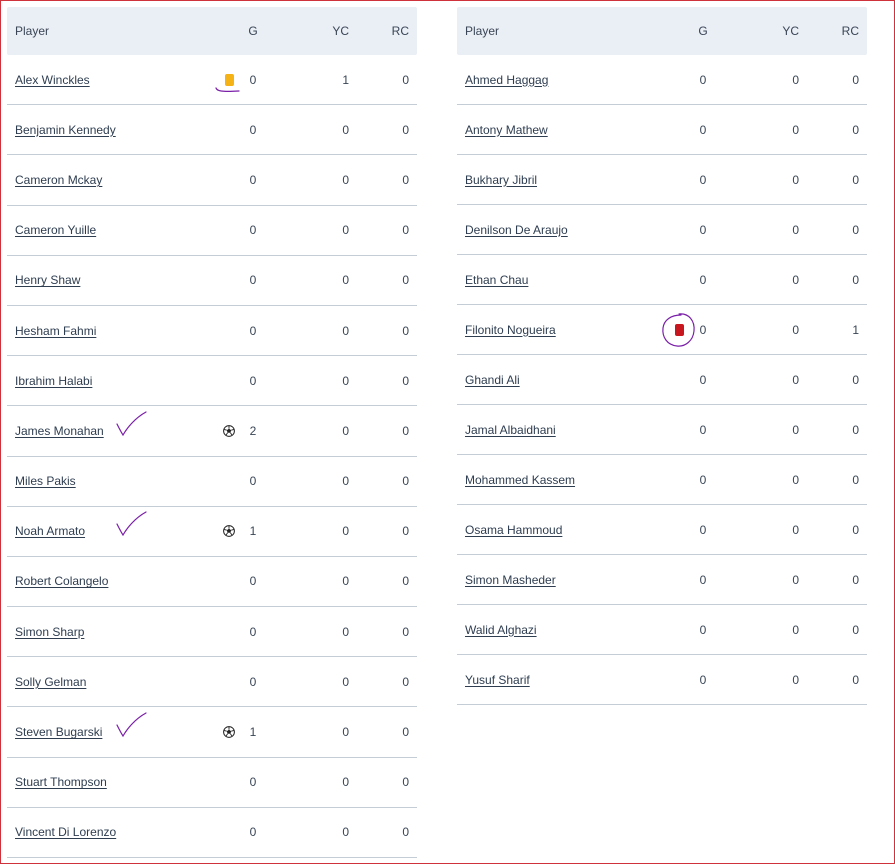 The height and width of the screenshot is (864, 895). What do you see at coordinates (51, 681) in the screenshot?
I see `player-link: Solly Gelman` at bounding box center [51, 681].